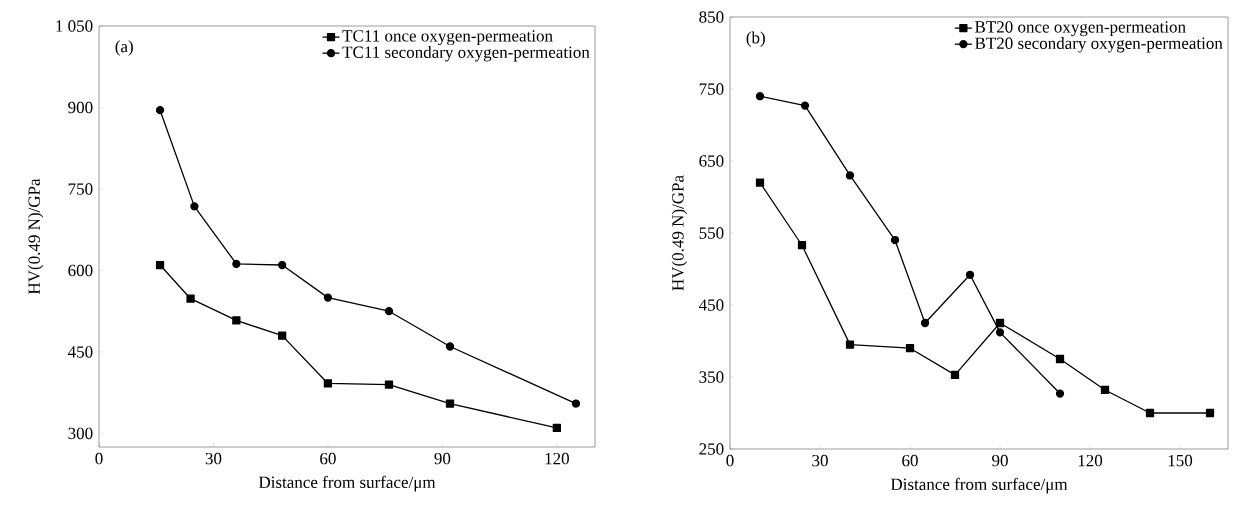 This screenshot has width=1233, height=515. What do you see at coordinates (80, 270) in the screenshot?
I see `y-tick-label: 600` at bounding box center [80, 270].